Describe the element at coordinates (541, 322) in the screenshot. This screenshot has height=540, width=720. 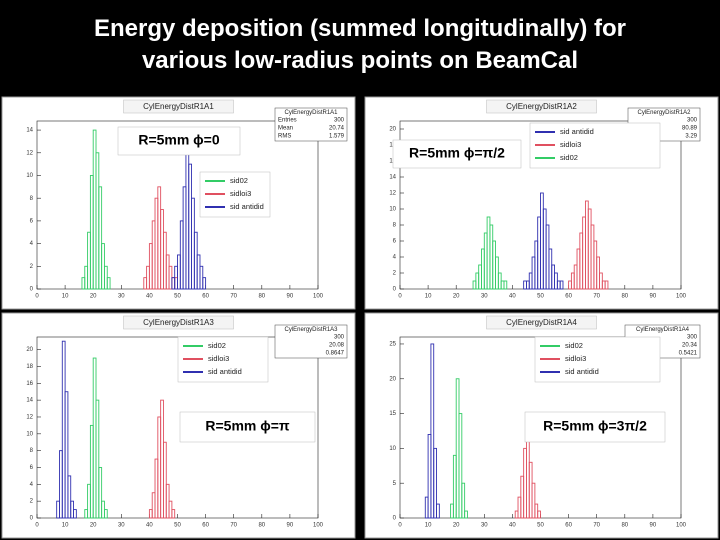
I see `panel-title: CylEnergyDistR1A4` at that location.